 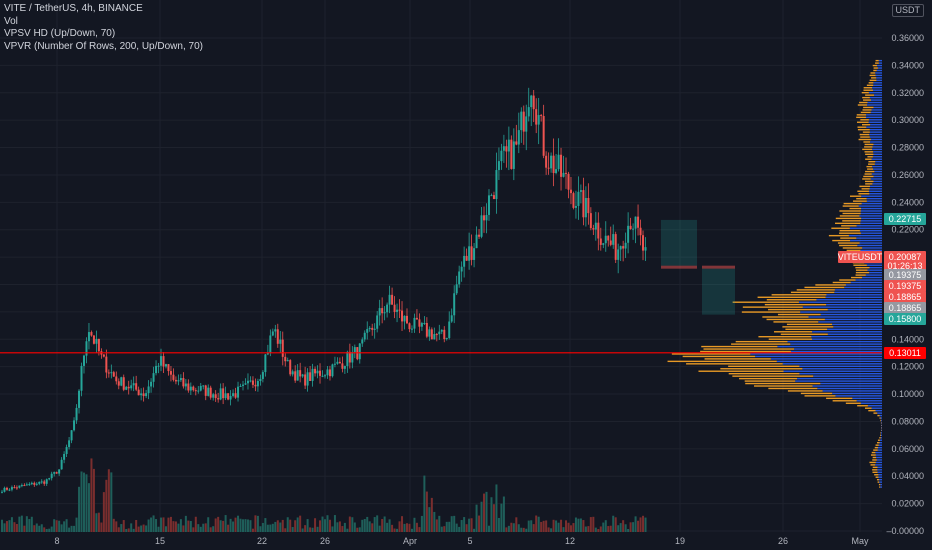 I want to click on x-tick-label: 12, so click(x=570, y=541).